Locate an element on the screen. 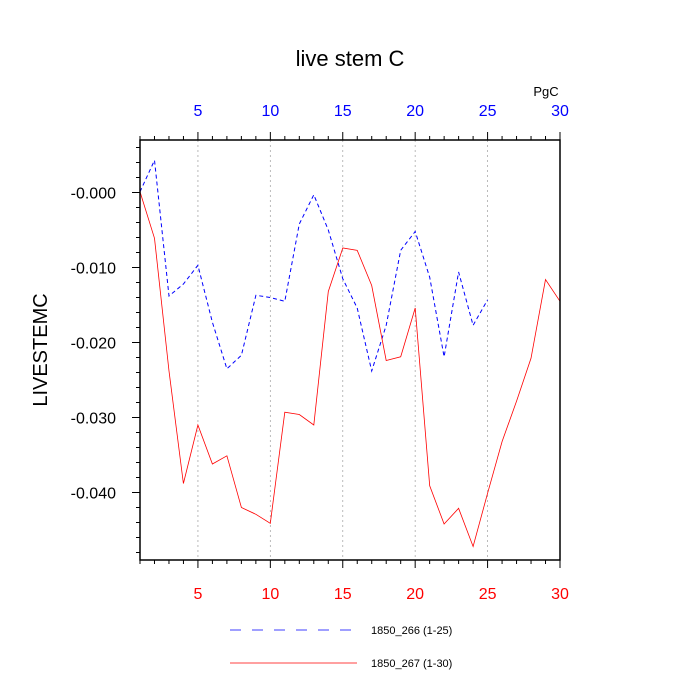 This screenshot has width=700, height=700. y-tick-label: -0.040 is located at coordinates (93, 494).